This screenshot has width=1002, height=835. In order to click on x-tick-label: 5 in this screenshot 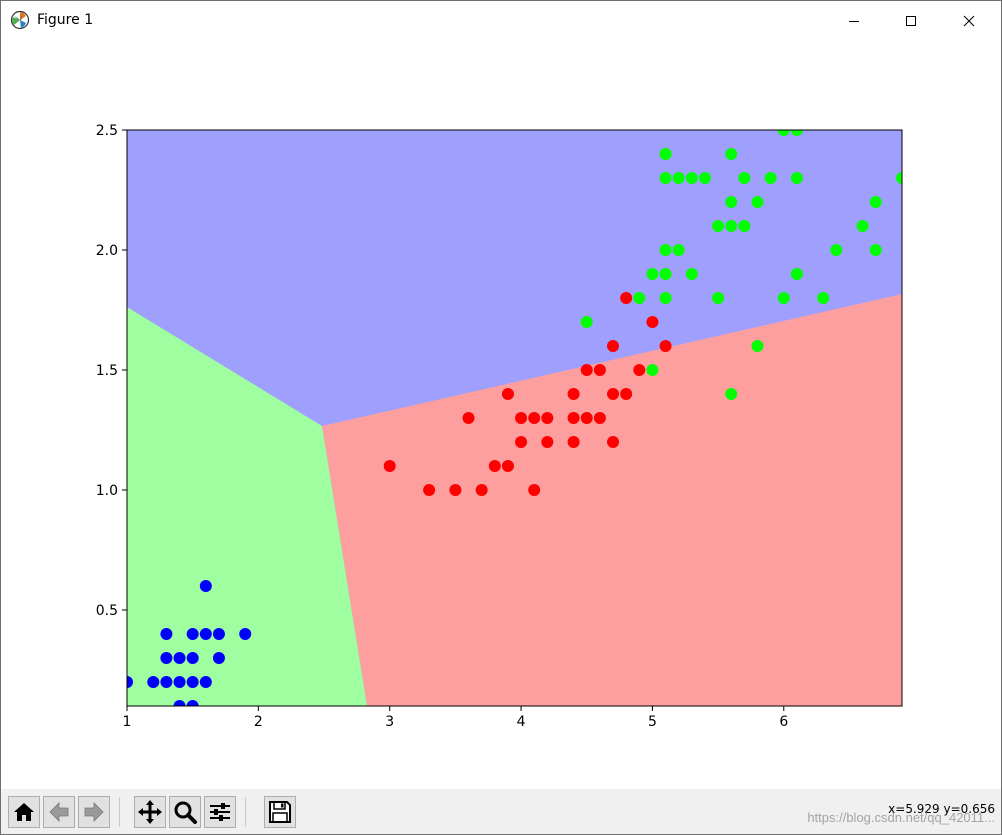, I will do `click(652, 722)`.